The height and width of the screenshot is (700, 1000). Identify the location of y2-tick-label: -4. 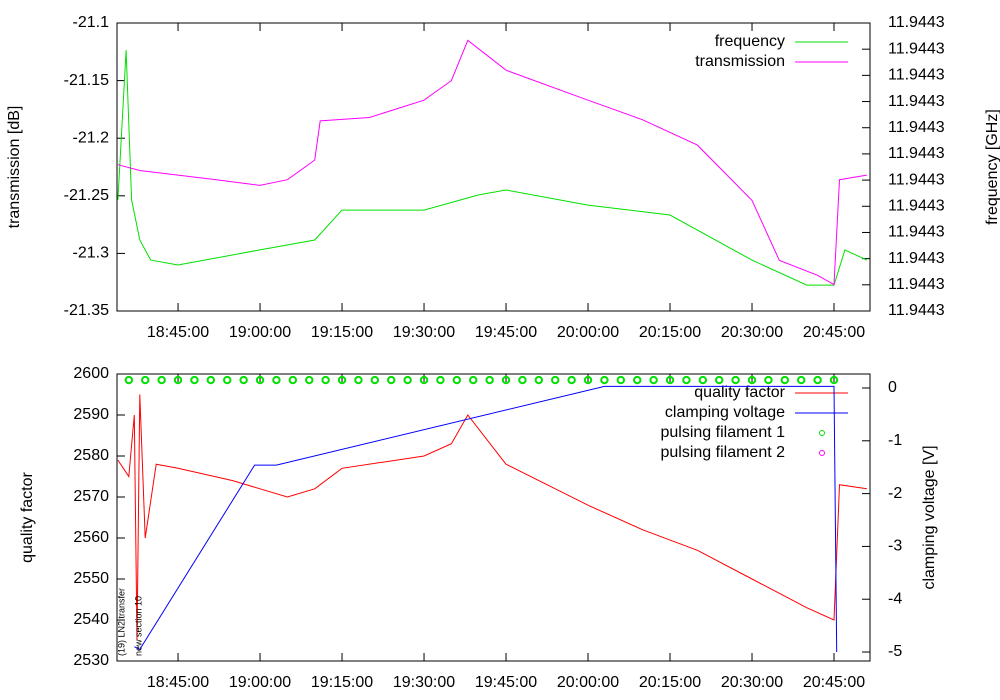
(895, 598).